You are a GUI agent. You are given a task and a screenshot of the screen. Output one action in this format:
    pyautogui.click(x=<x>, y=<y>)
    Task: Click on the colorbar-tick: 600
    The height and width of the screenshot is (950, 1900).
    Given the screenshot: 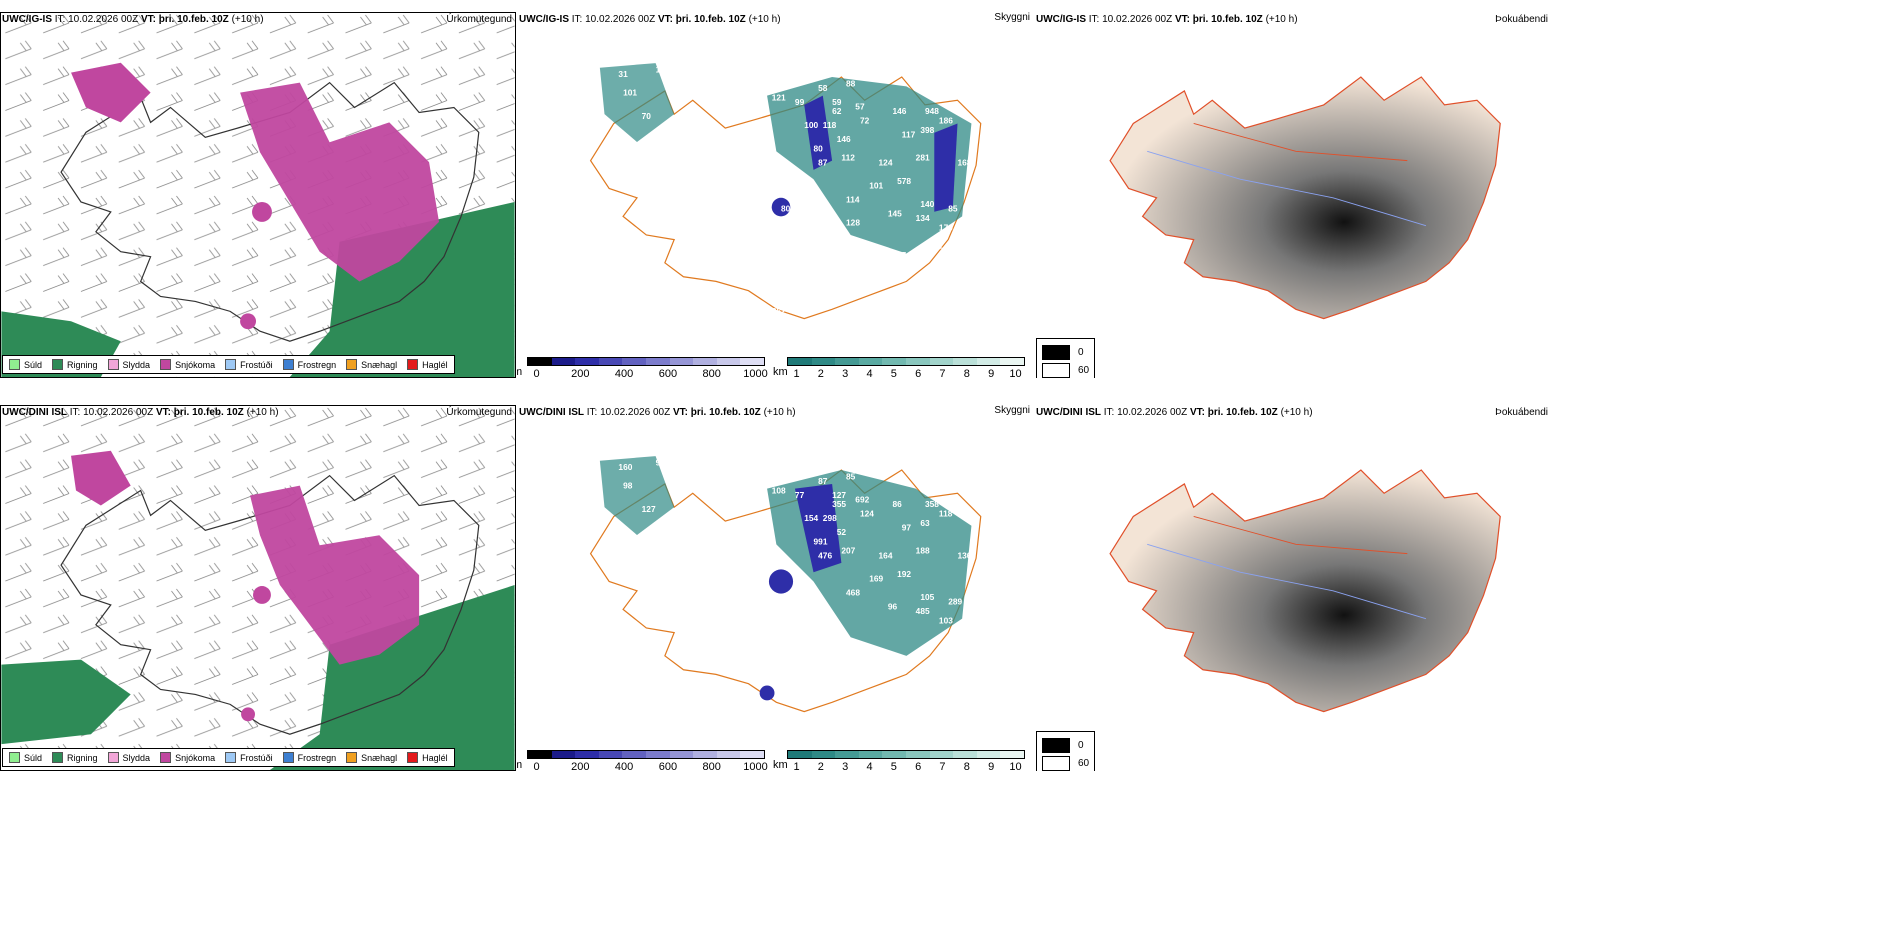 What is the action you would take?
    pyautogui.click(x=668, y=373)
    